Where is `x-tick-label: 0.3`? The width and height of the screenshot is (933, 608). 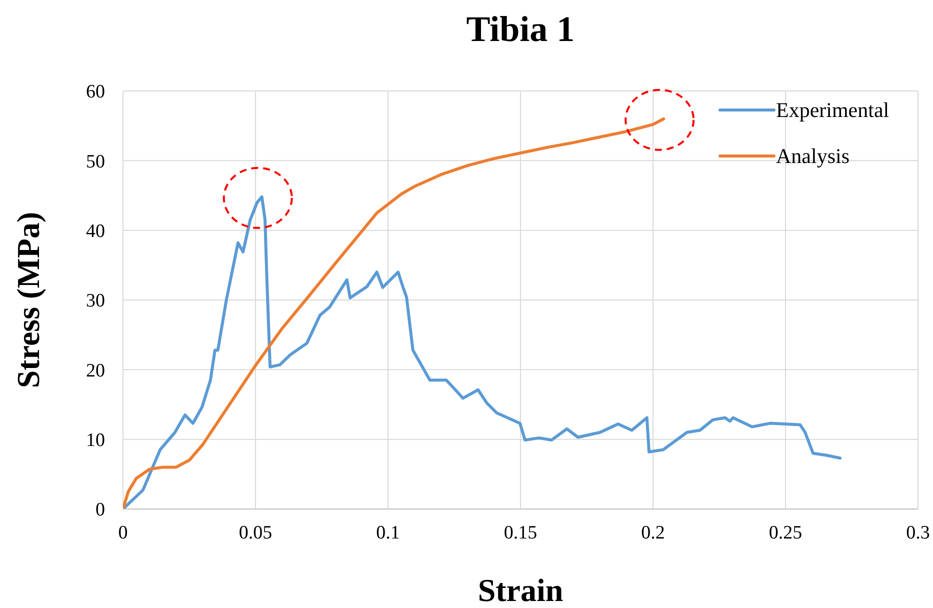 x-tick-label: 0.3 is located at coordinates (918, 533).